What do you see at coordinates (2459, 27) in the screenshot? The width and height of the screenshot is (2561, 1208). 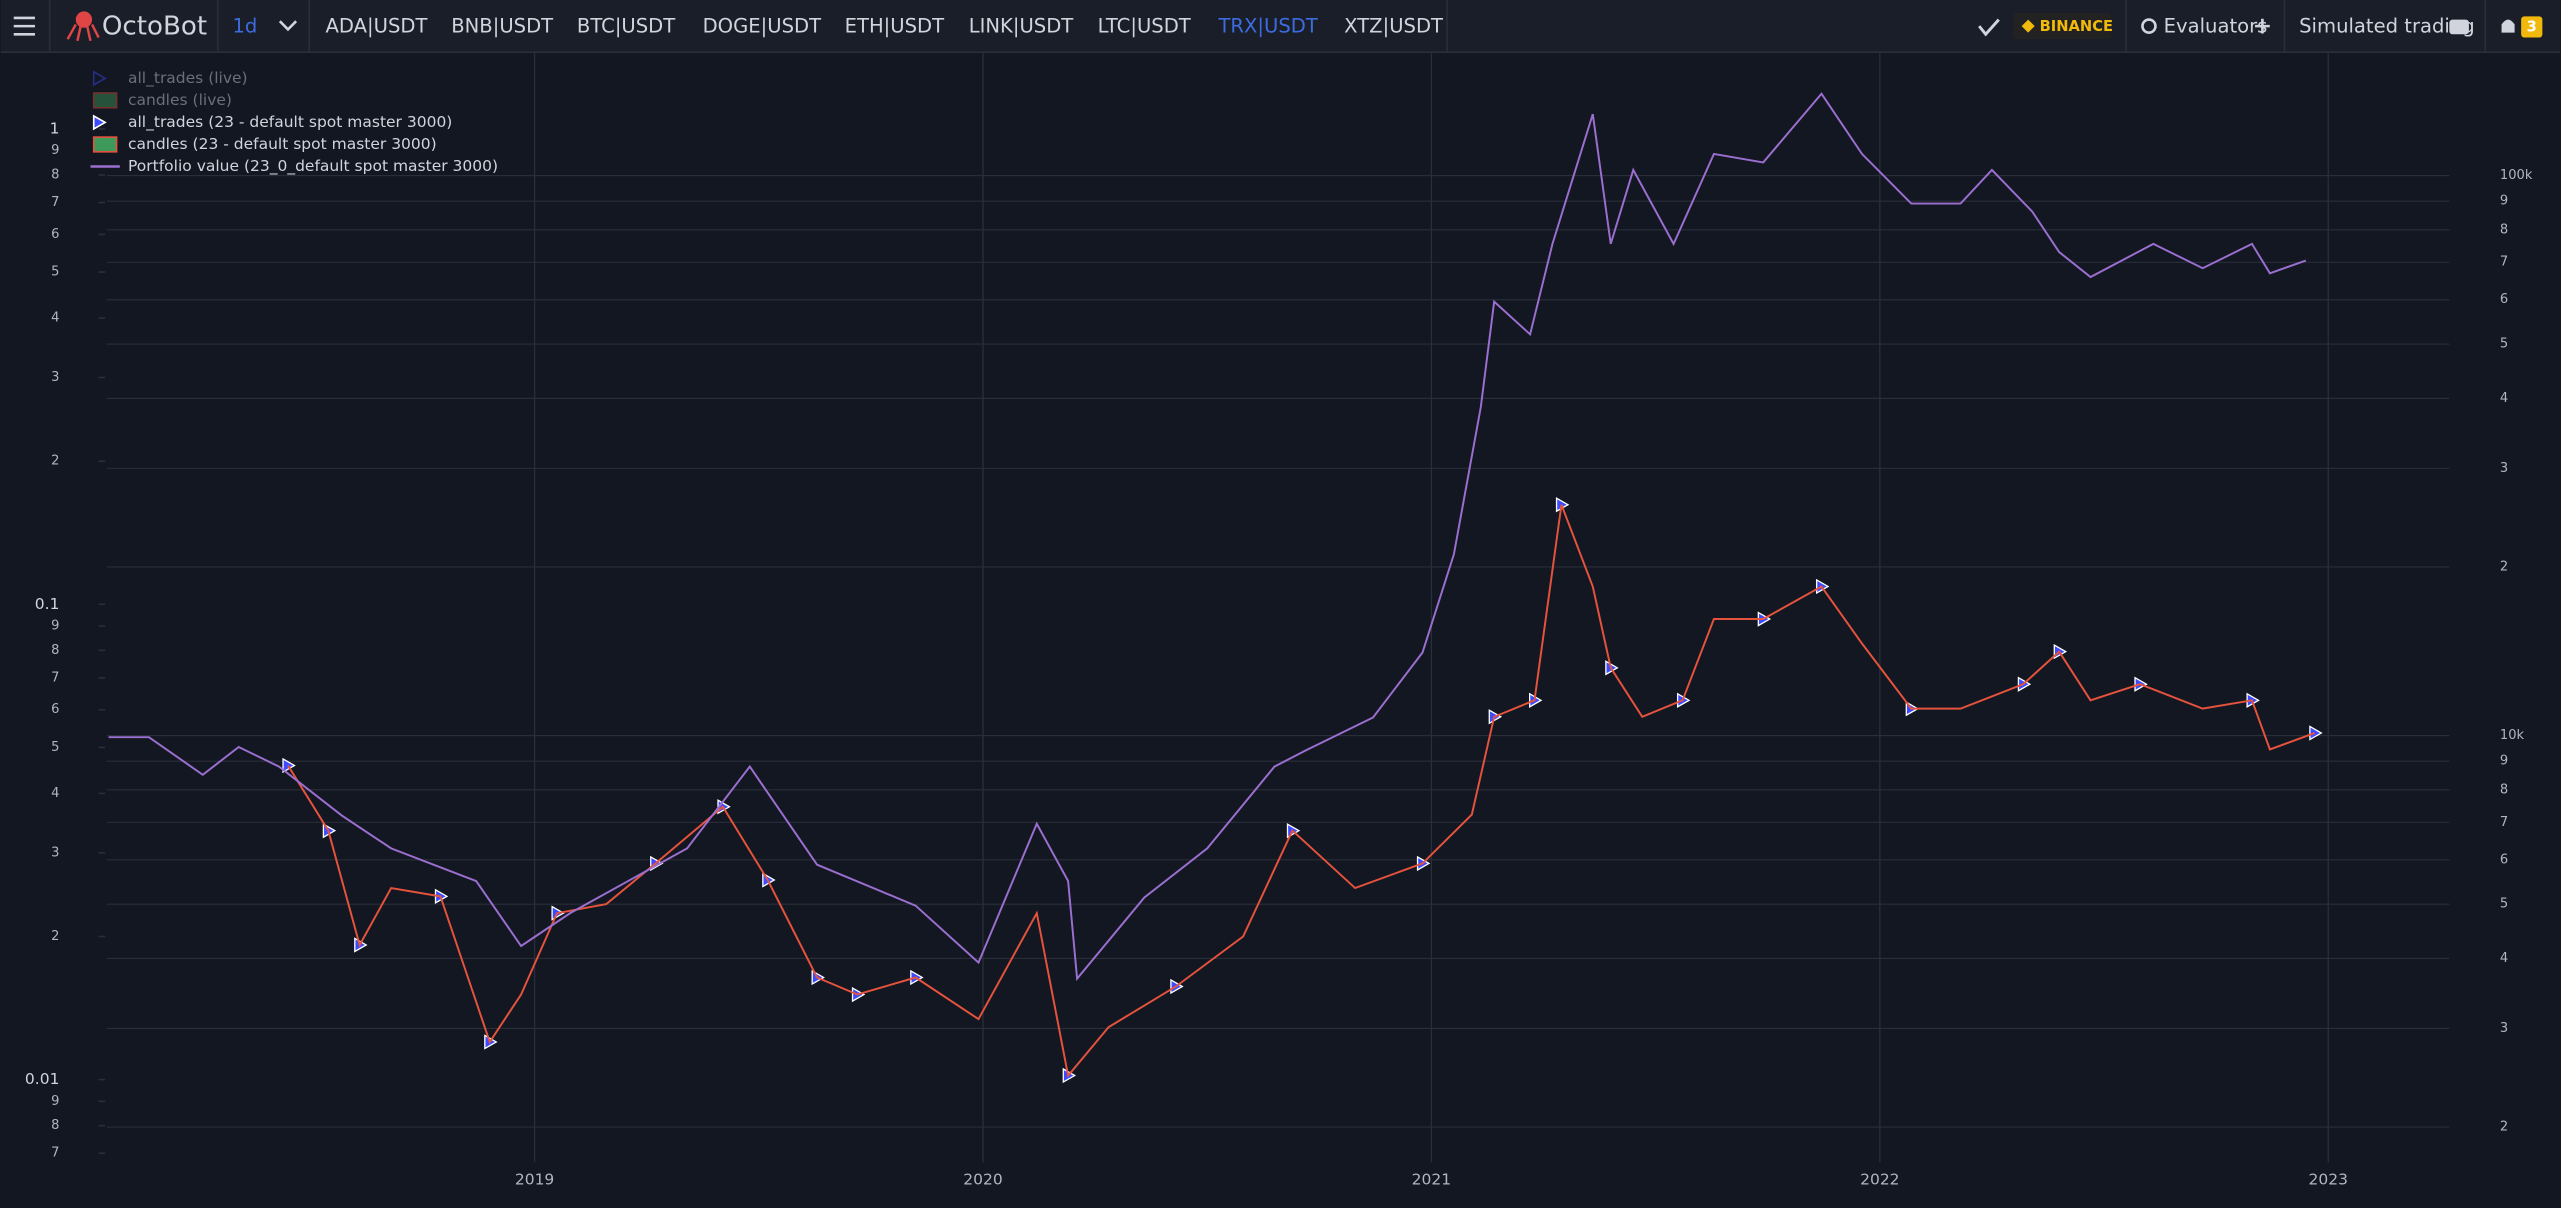 I see `robot-icon` at bounding box center [2459, 27].